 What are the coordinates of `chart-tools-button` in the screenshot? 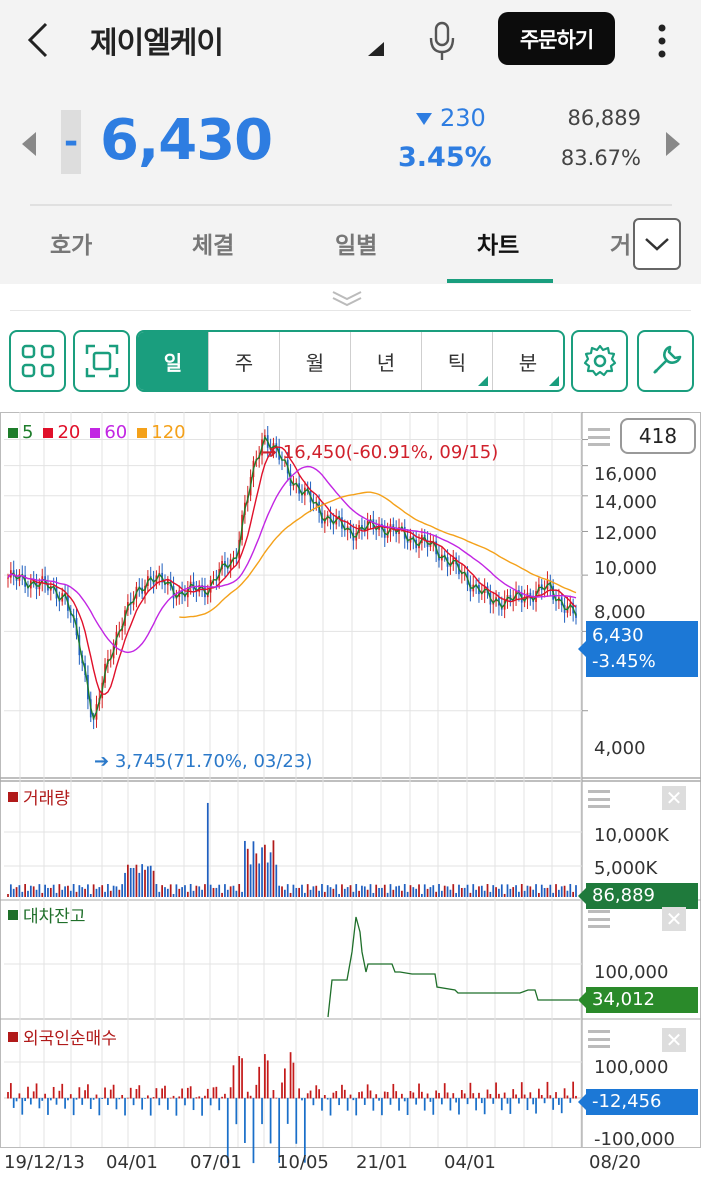 It's located at (665, 361).